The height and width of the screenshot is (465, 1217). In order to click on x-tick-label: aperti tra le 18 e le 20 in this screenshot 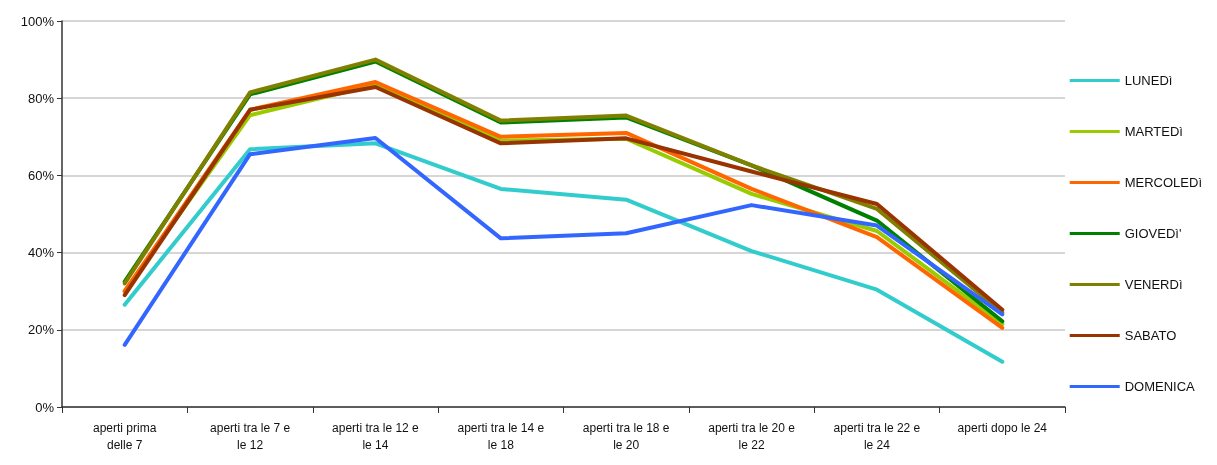, I will do `click(626, 436)`.